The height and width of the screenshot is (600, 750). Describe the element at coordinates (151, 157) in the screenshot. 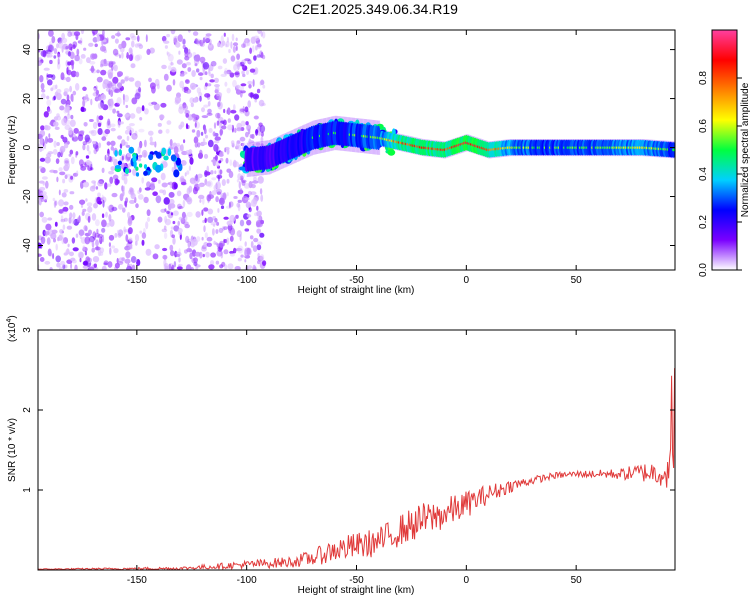

I see `ridge-blob` at that location.